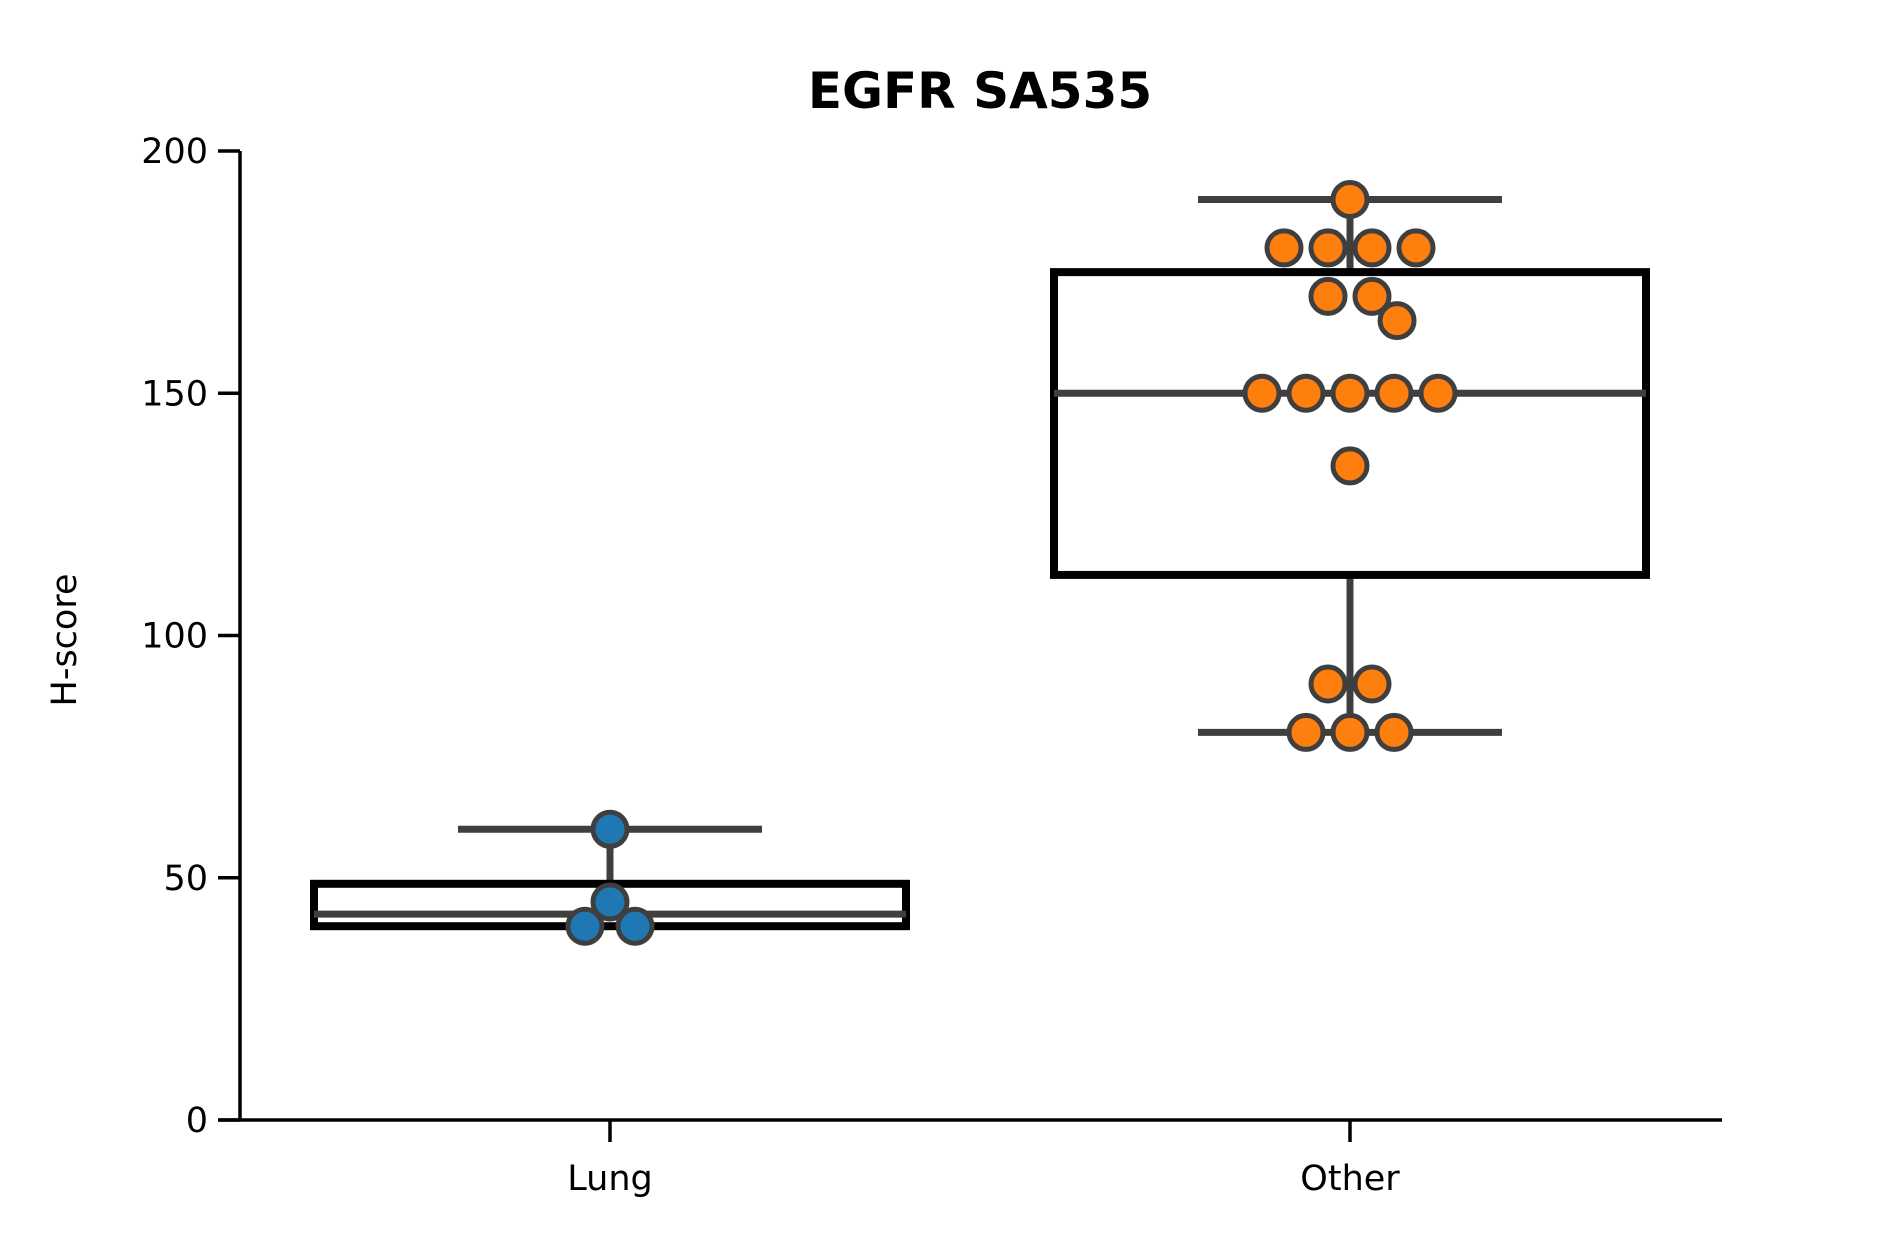 Image resolution: width=1900 pixels, height=1250 pixels. I want to click on y-tick-label: 200, so click(174, 152).